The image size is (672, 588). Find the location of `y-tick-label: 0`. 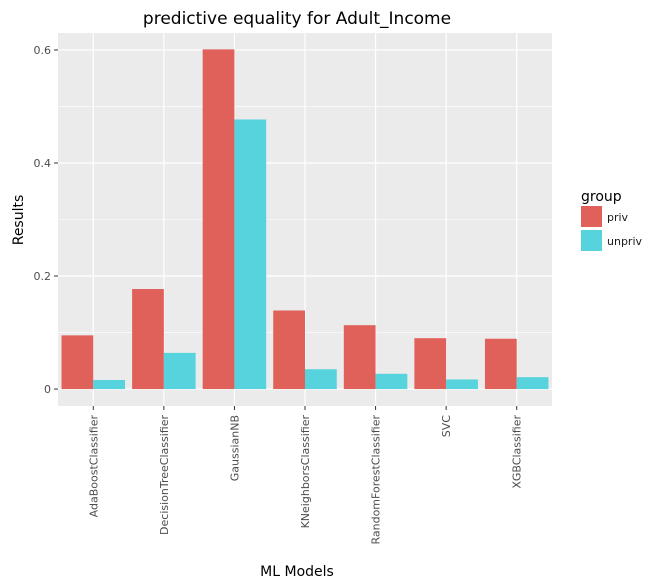

y-tick-label: 0 is located at coordinates (47, 389).